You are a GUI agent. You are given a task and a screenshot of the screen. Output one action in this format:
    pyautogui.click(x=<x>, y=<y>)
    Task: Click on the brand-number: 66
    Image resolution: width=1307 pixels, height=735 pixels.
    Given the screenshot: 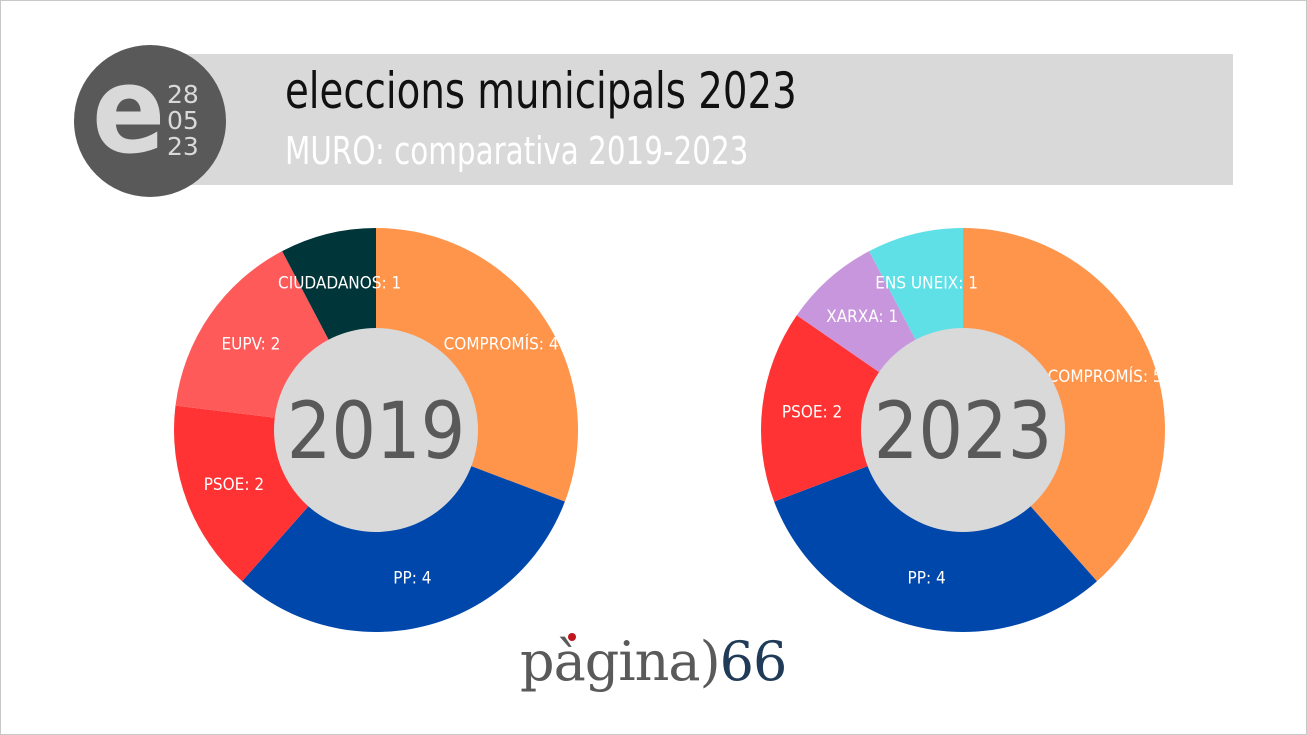 What is the action you would take?
    pyautogui.click(x=753, y=661)
    